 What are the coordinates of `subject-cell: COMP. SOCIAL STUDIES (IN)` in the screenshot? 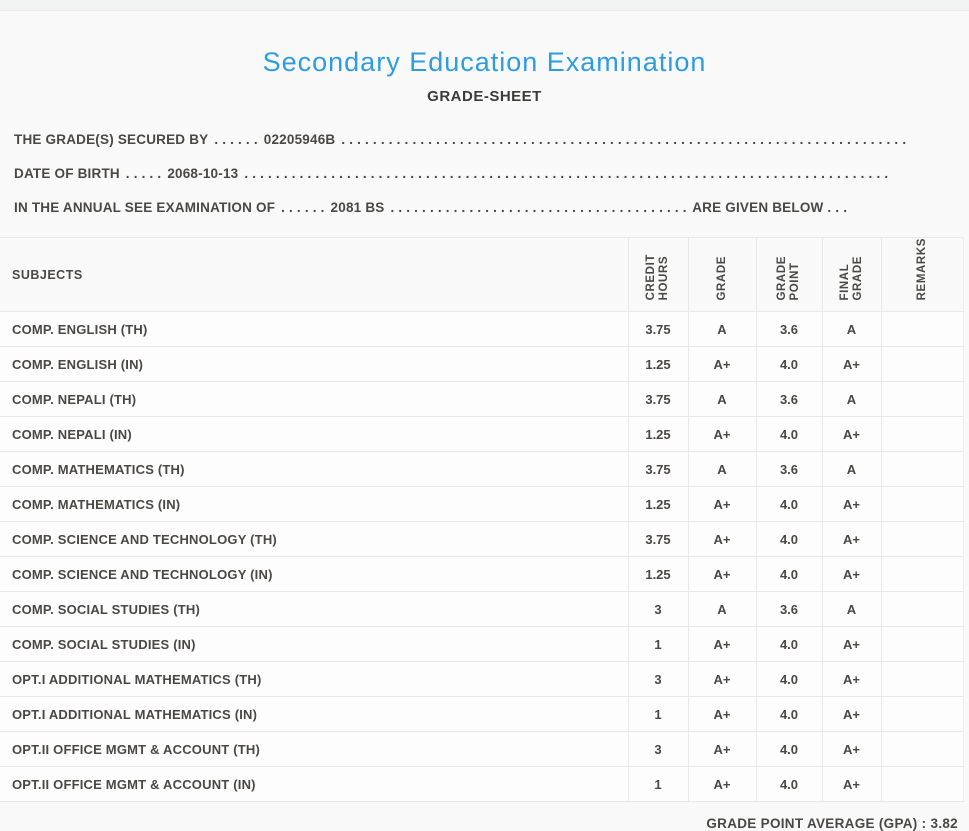 It's located at (314, 644).